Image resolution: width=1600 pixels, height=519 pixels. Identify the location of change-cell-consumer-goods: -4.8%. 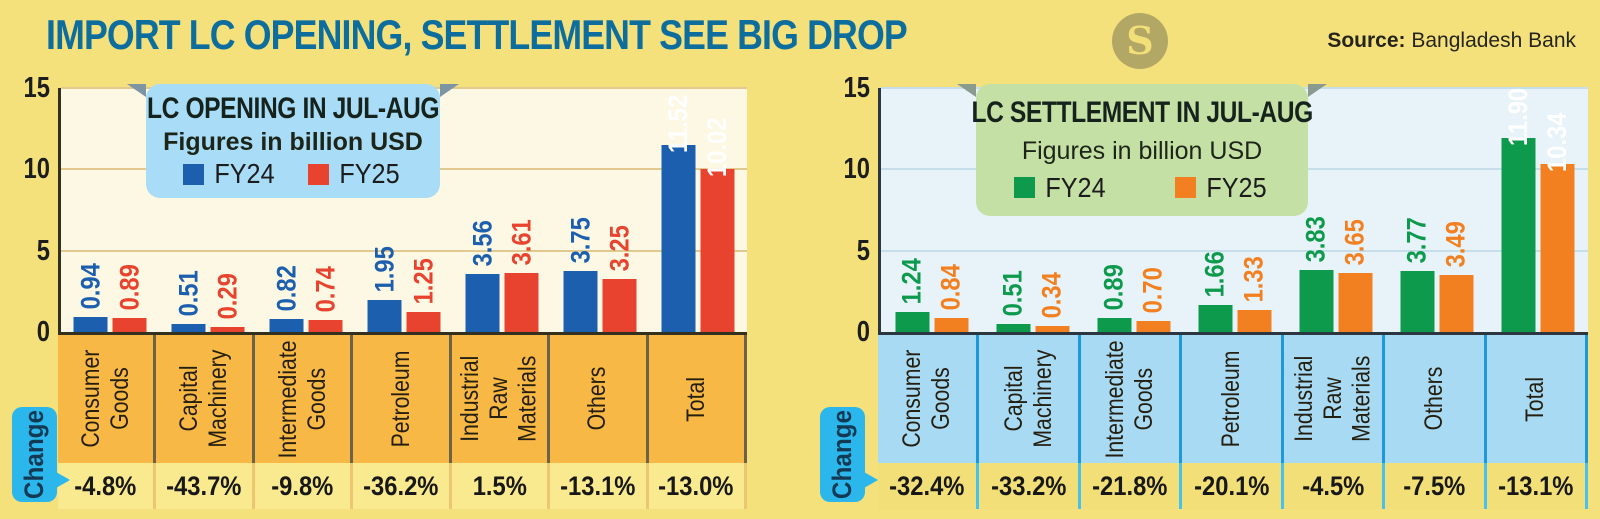
(107, 486).